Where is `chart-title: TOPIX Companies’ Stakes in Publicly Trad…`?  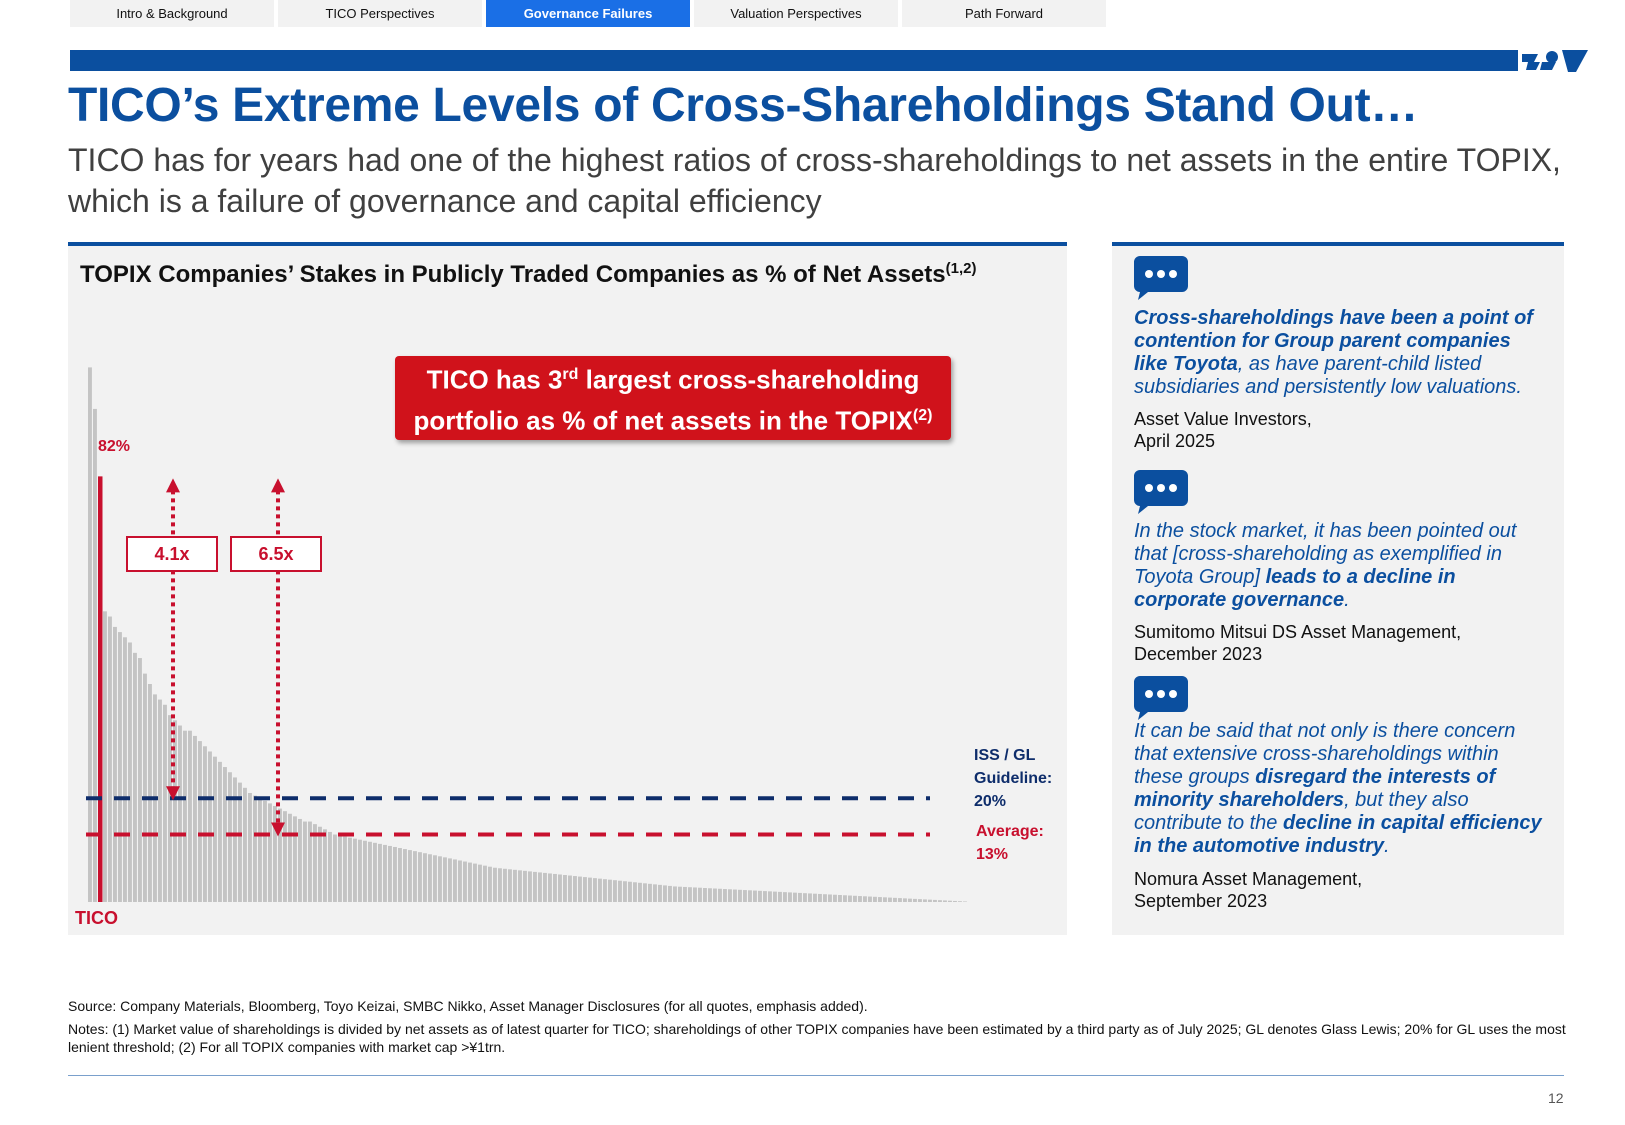
chart-title: TOPIX Companies’ Stakes in Publicly Trad… is located at coordinates (528, 274).